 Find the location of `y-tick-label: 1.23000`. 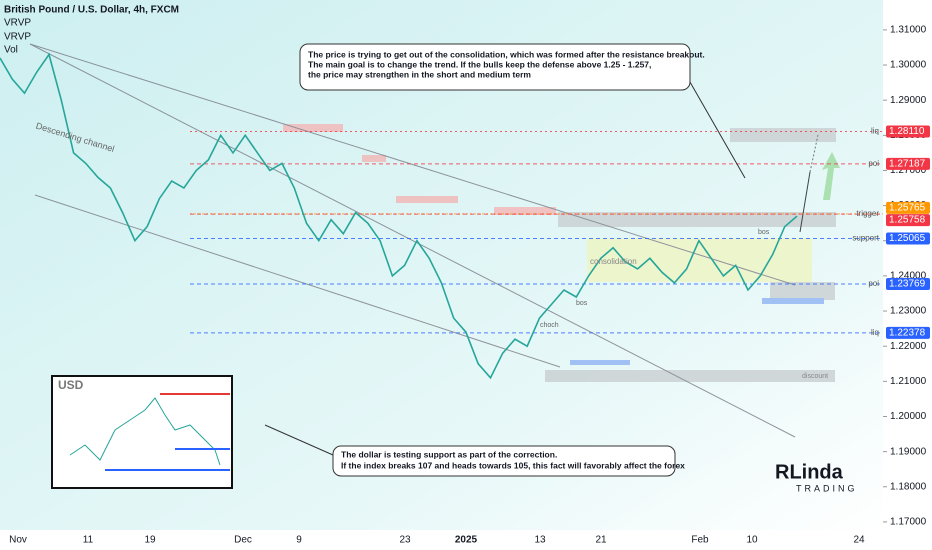

y-tick-label: 1.23000 is located at coordinates (908, 311).